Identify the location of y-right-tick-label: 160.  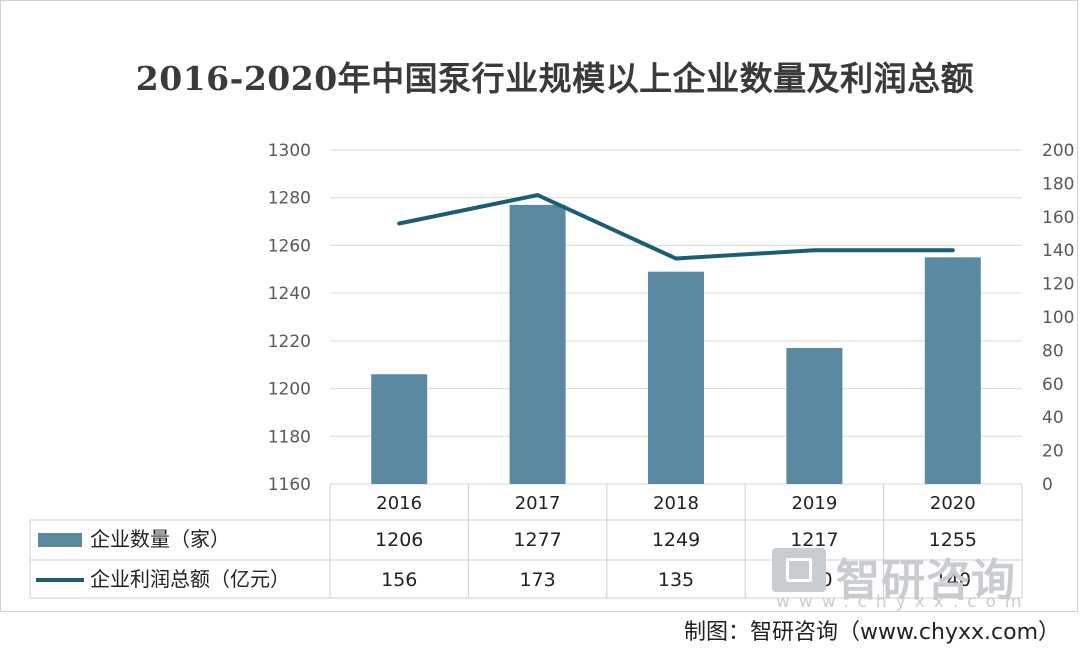
(1058, 218).